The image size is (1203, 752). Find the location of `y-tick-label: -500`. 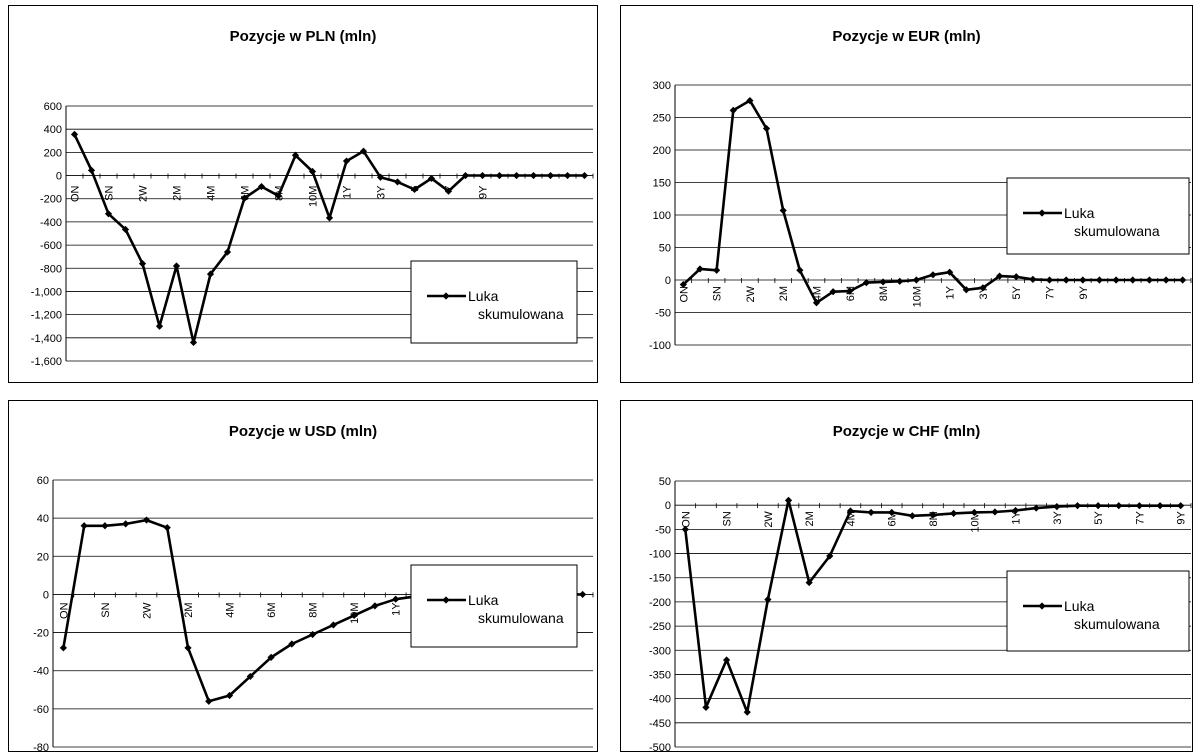

y-tick-label: -500 is located at coordinates (660, 747).